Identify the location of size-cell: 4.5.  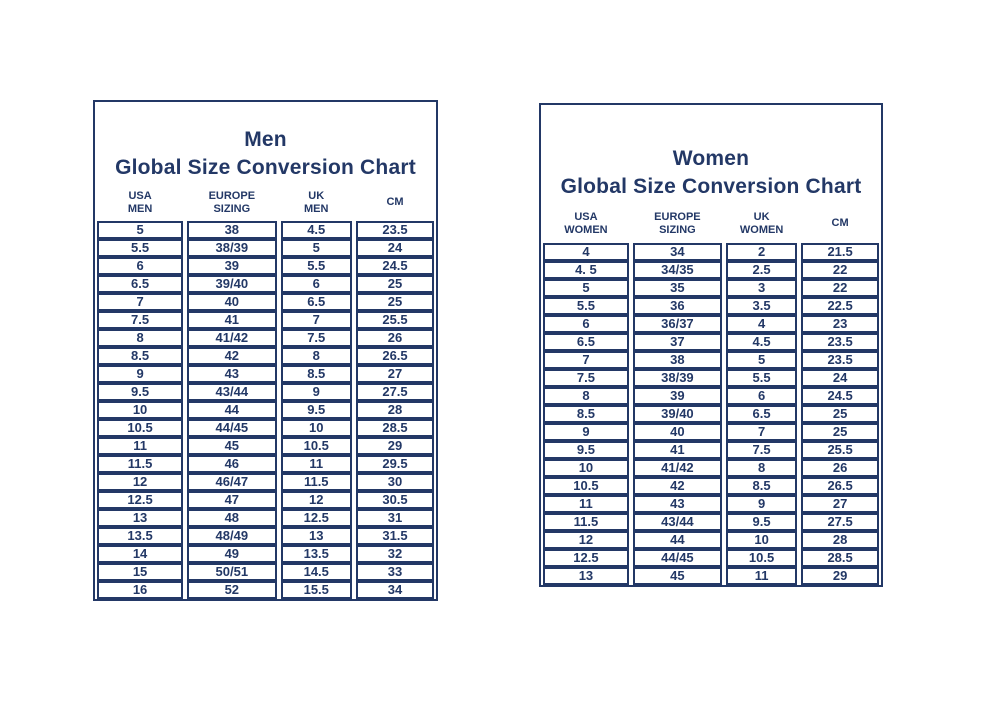
(316, 230).